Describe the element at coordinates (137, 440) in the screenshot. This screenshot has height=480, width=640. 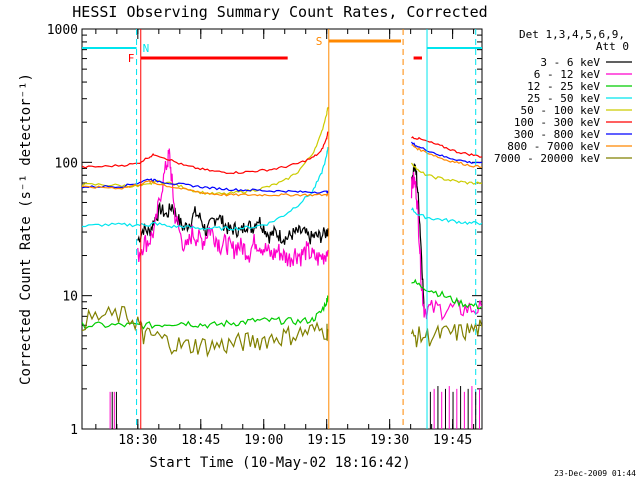
I see `x-tick-label: 18:30` at that location.